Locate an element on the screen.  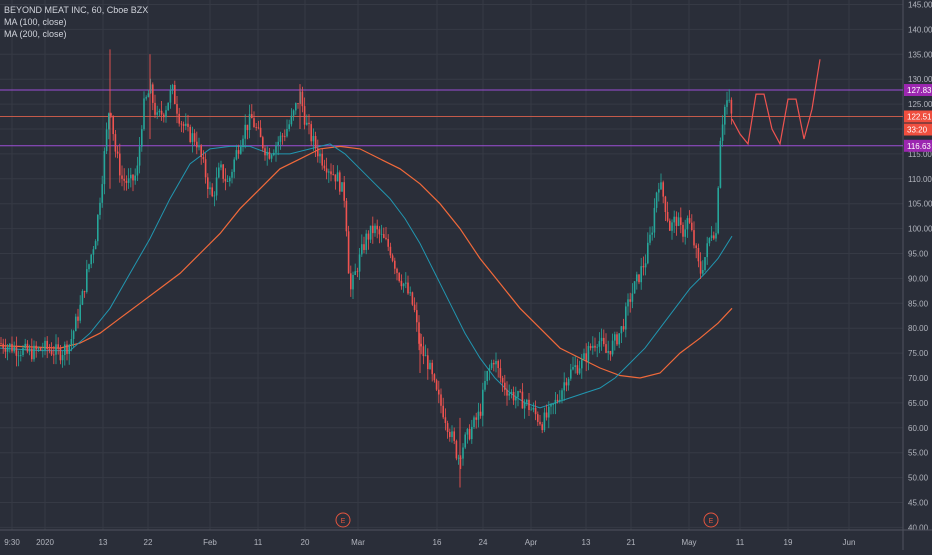
price-axis-label: 135.00 is located at coordinates (920, 54).